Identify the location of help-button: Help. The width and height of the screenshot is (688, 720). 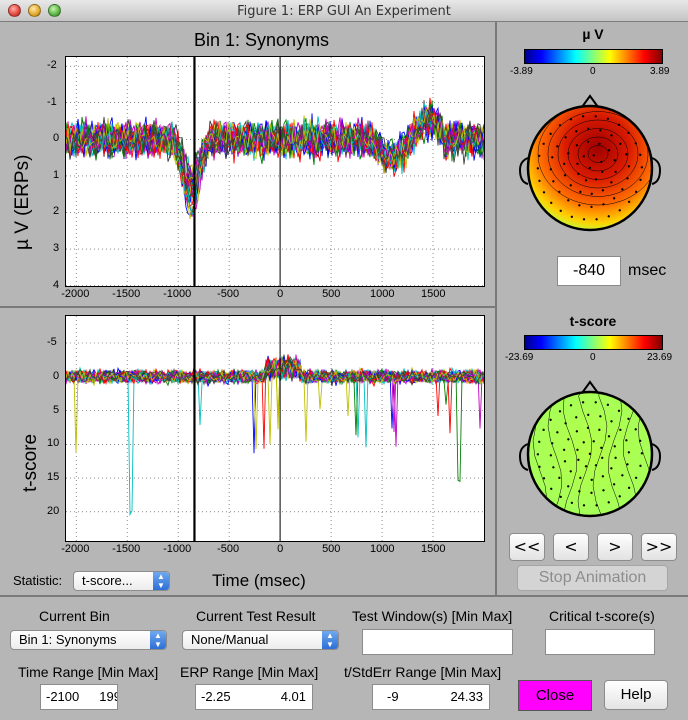
(636, 695).